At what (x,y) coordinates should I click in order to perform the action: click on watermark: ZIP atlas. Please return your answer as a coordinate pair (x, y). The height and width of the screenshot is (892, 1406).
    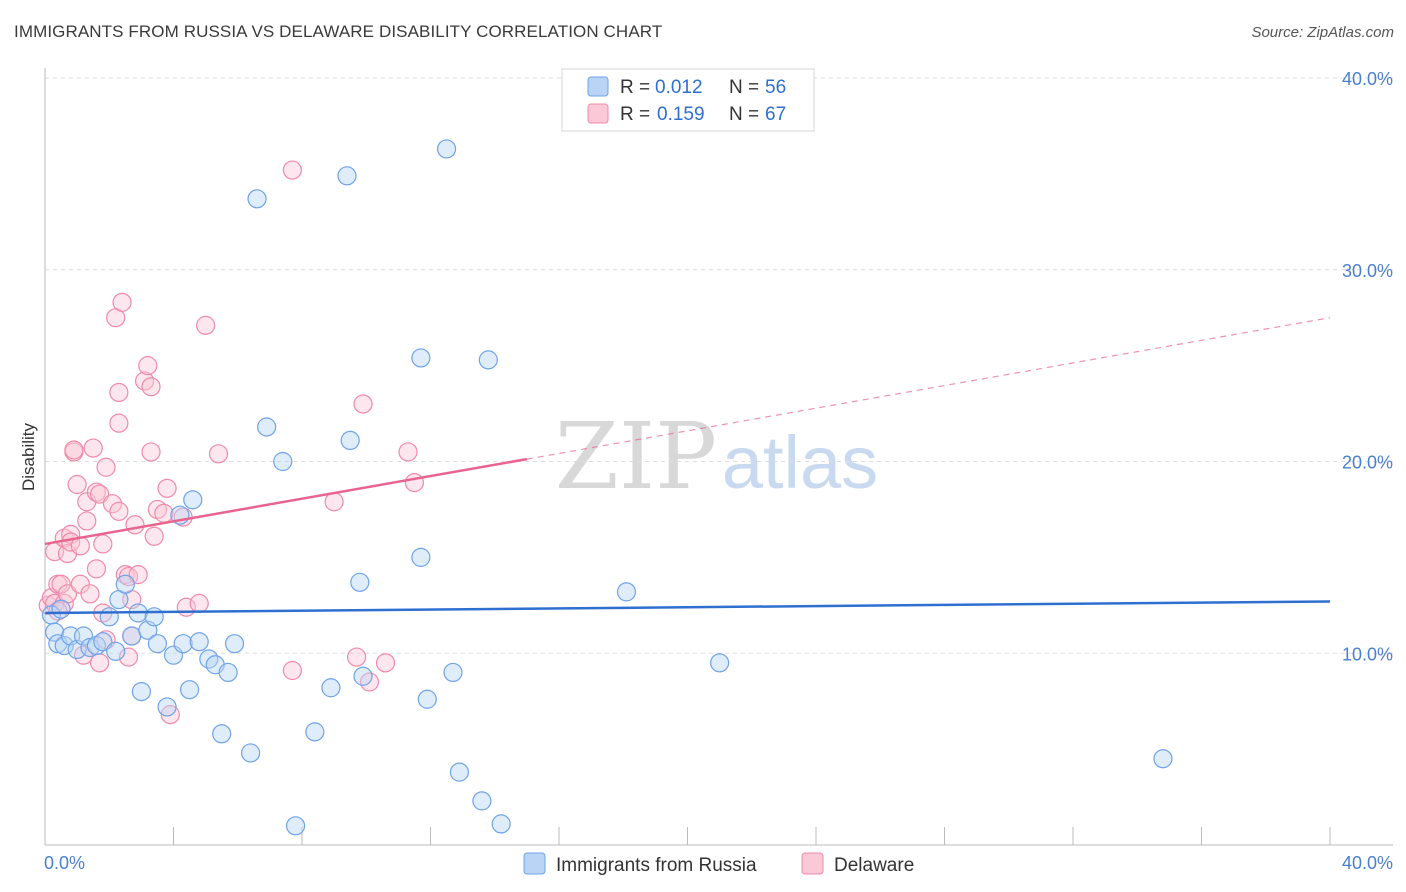
    Looking at the image, I should click on (716, 456).